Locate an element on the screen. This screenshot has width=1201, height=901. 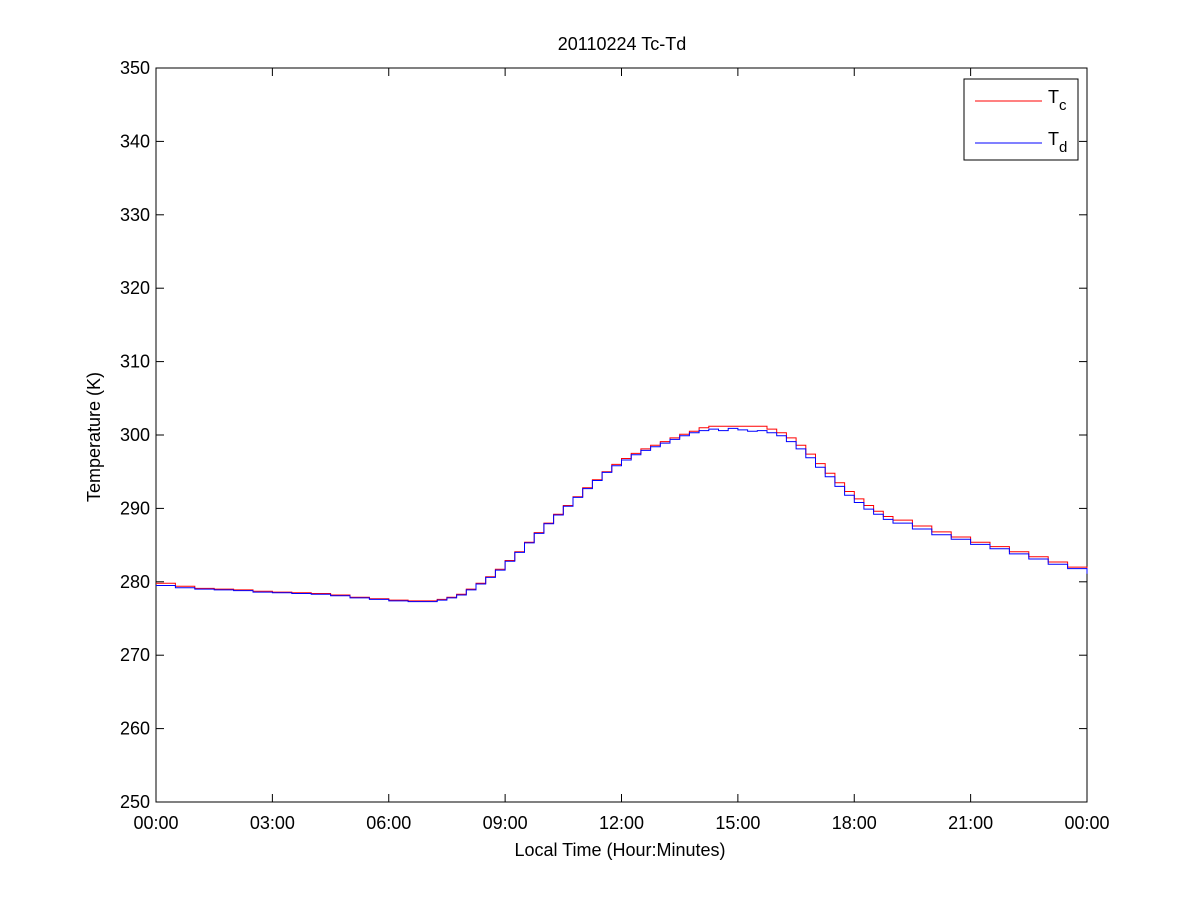
x-tick-label: 21:00 is located at coordinates (970, 823).